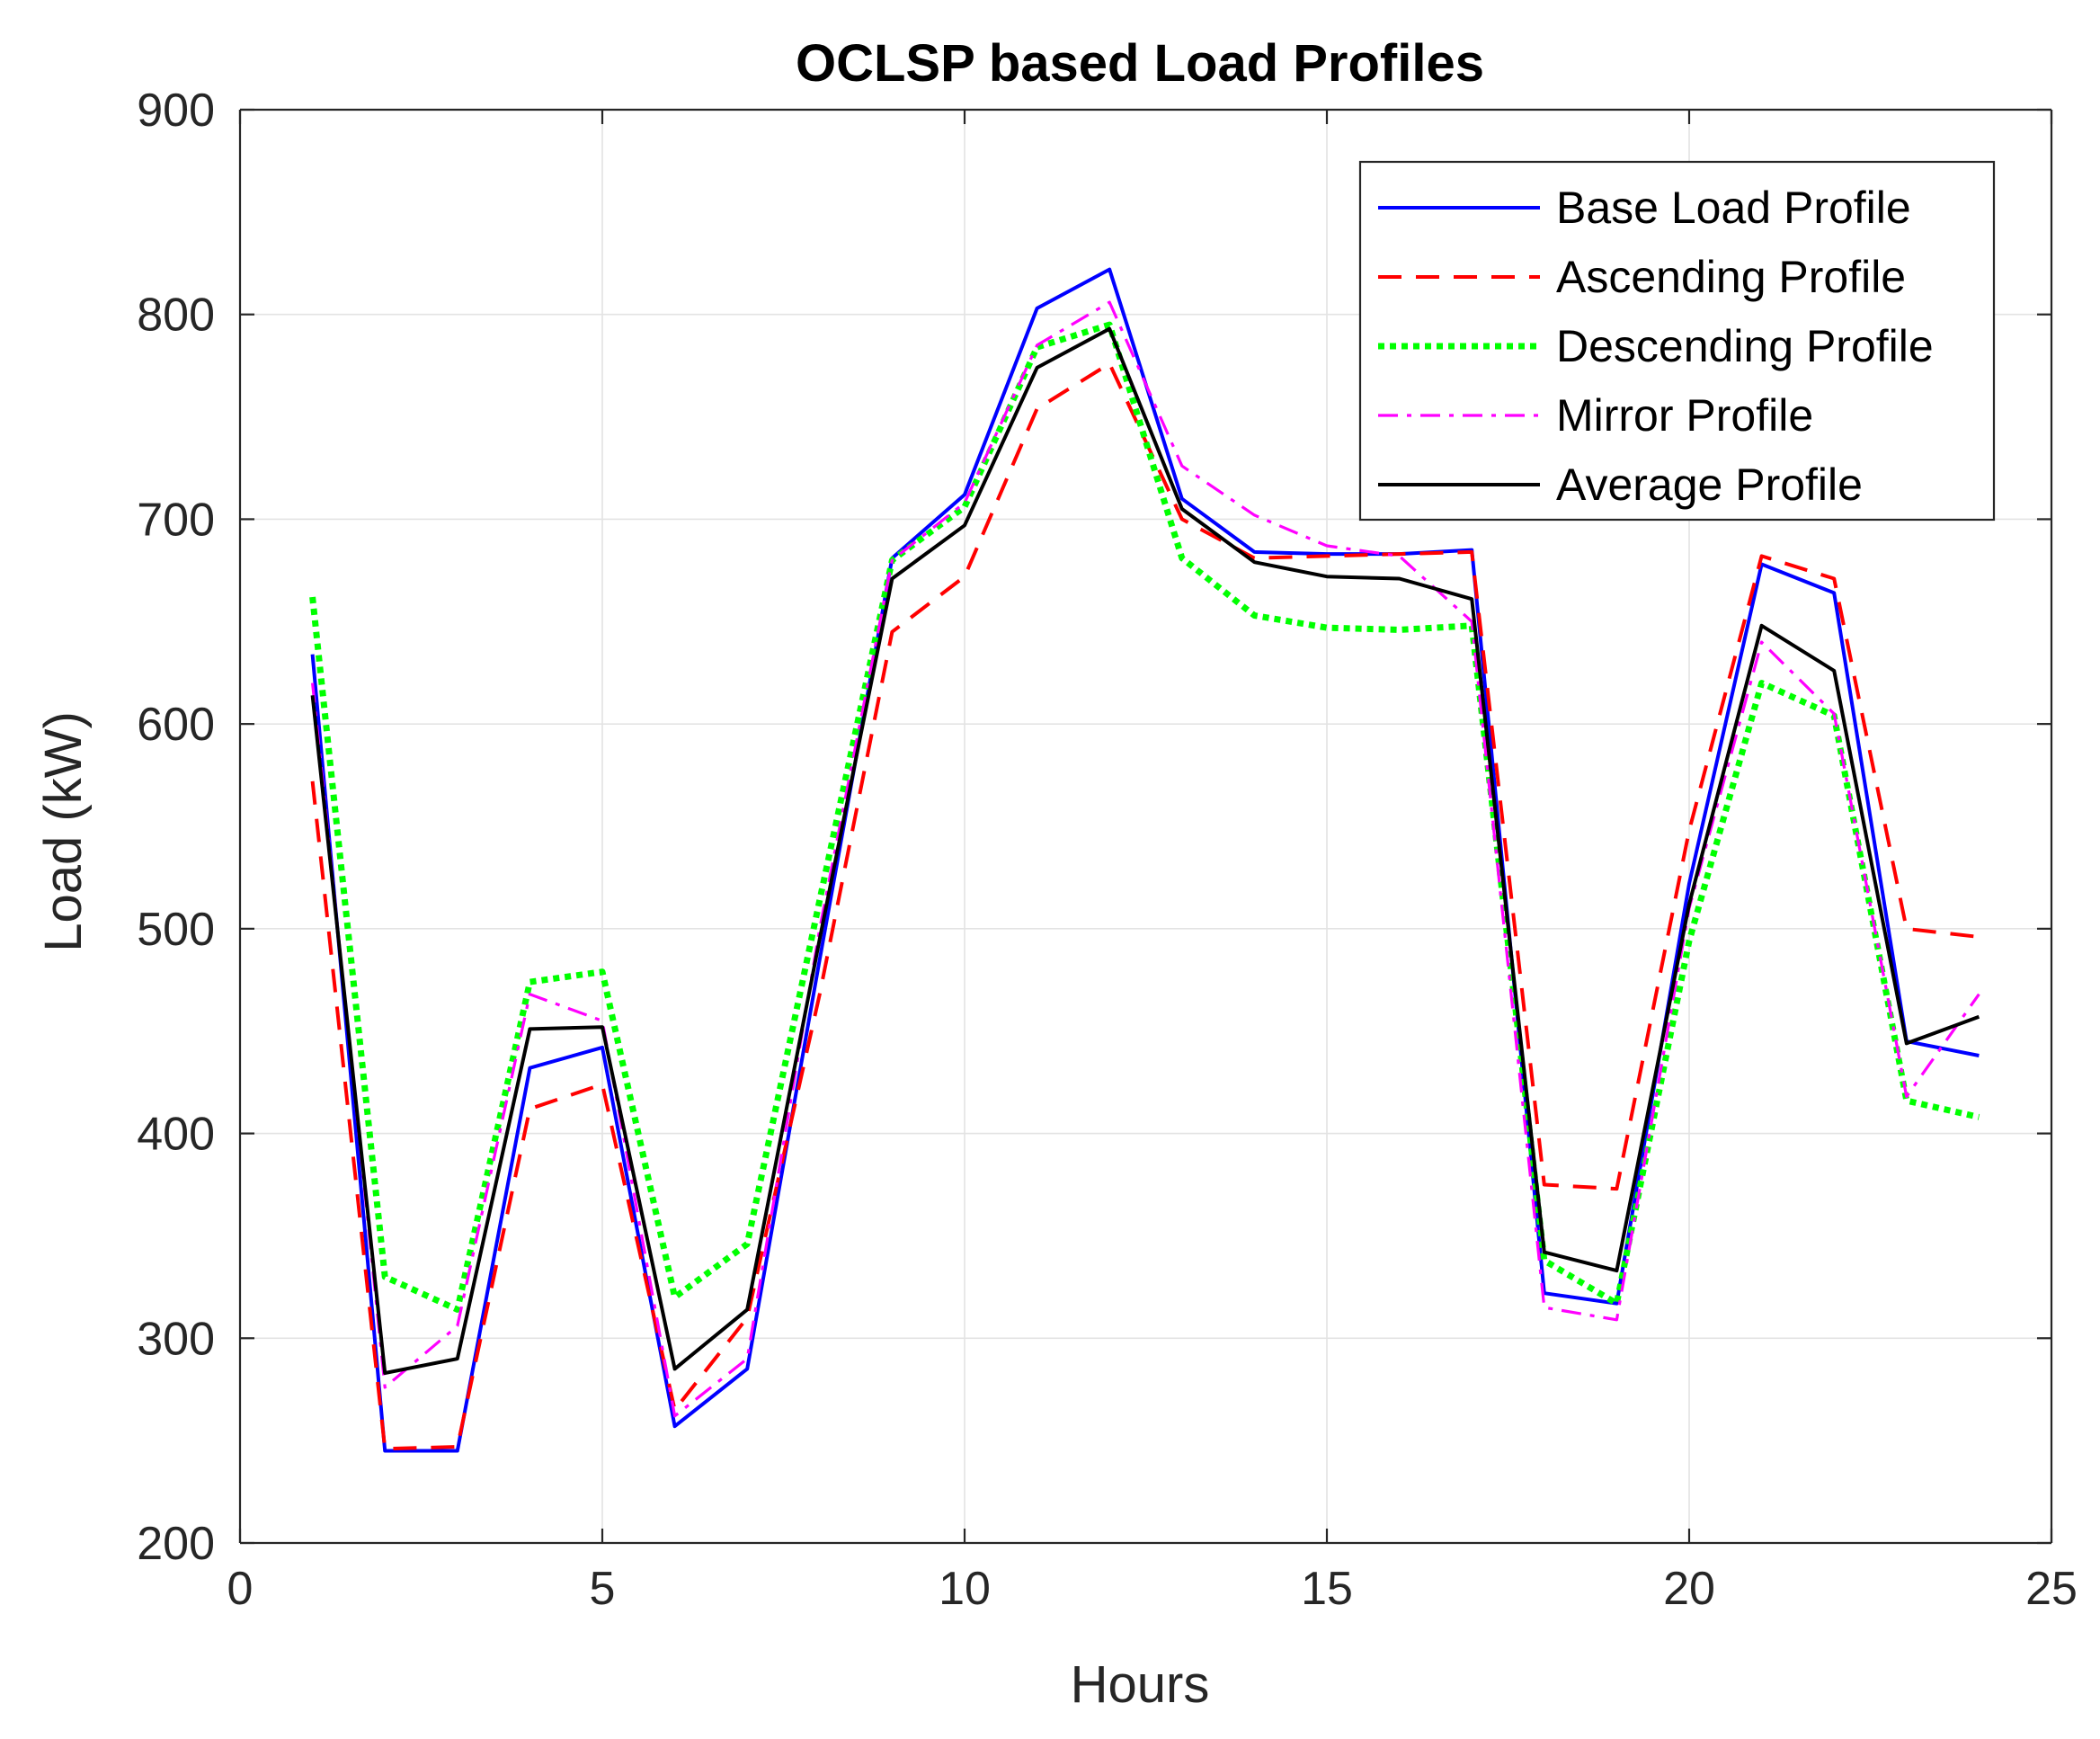 This screenshot has width=2100, height=1739. What do you see at coordinates (176, 316) in the screenshot?
I see `y-tick-label: 800` at bounding box center [176, 316].